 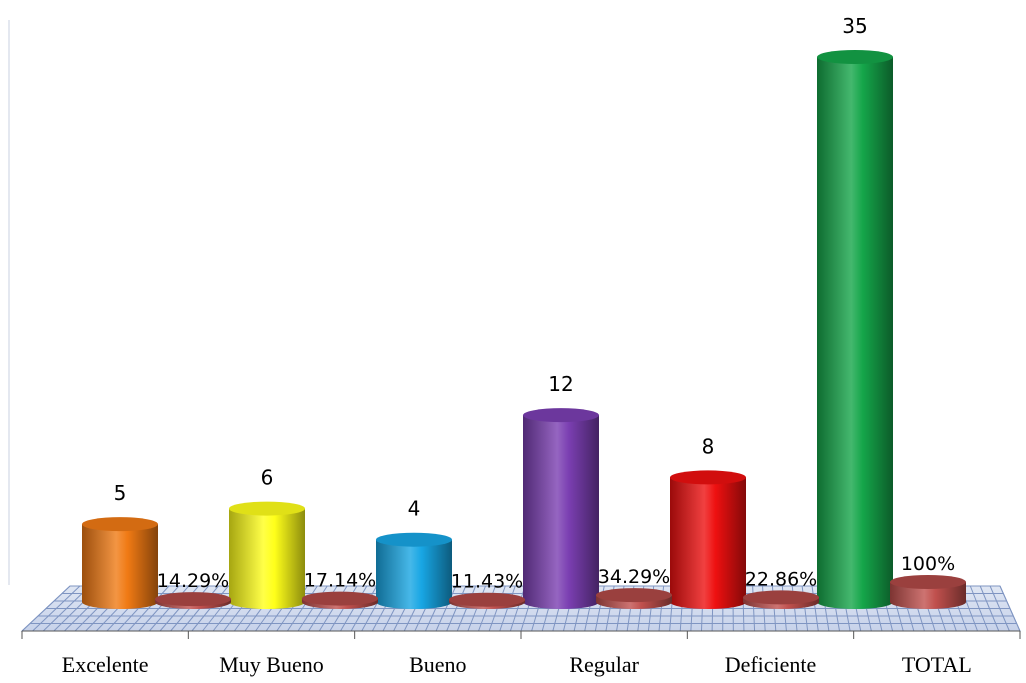 What do you see at coordinates (771, 664) in the screenshot?
I see `x-tick-label: Deficiente` at bounding box center [771, 664].